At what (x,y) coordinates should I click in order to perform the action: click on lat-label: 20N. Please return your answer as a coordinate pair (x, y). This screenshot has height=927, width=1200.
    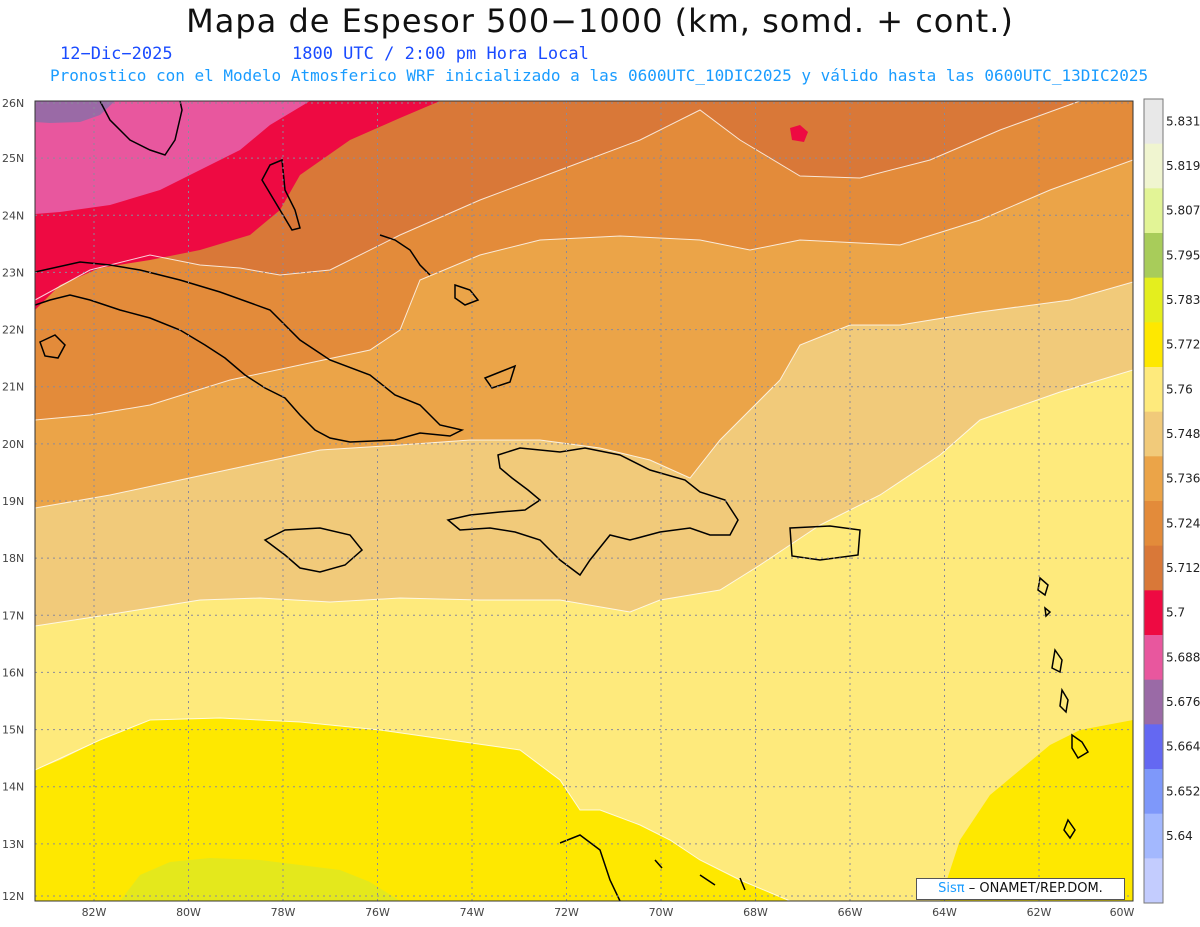
    Looking at the image, I should click on (13, 444).